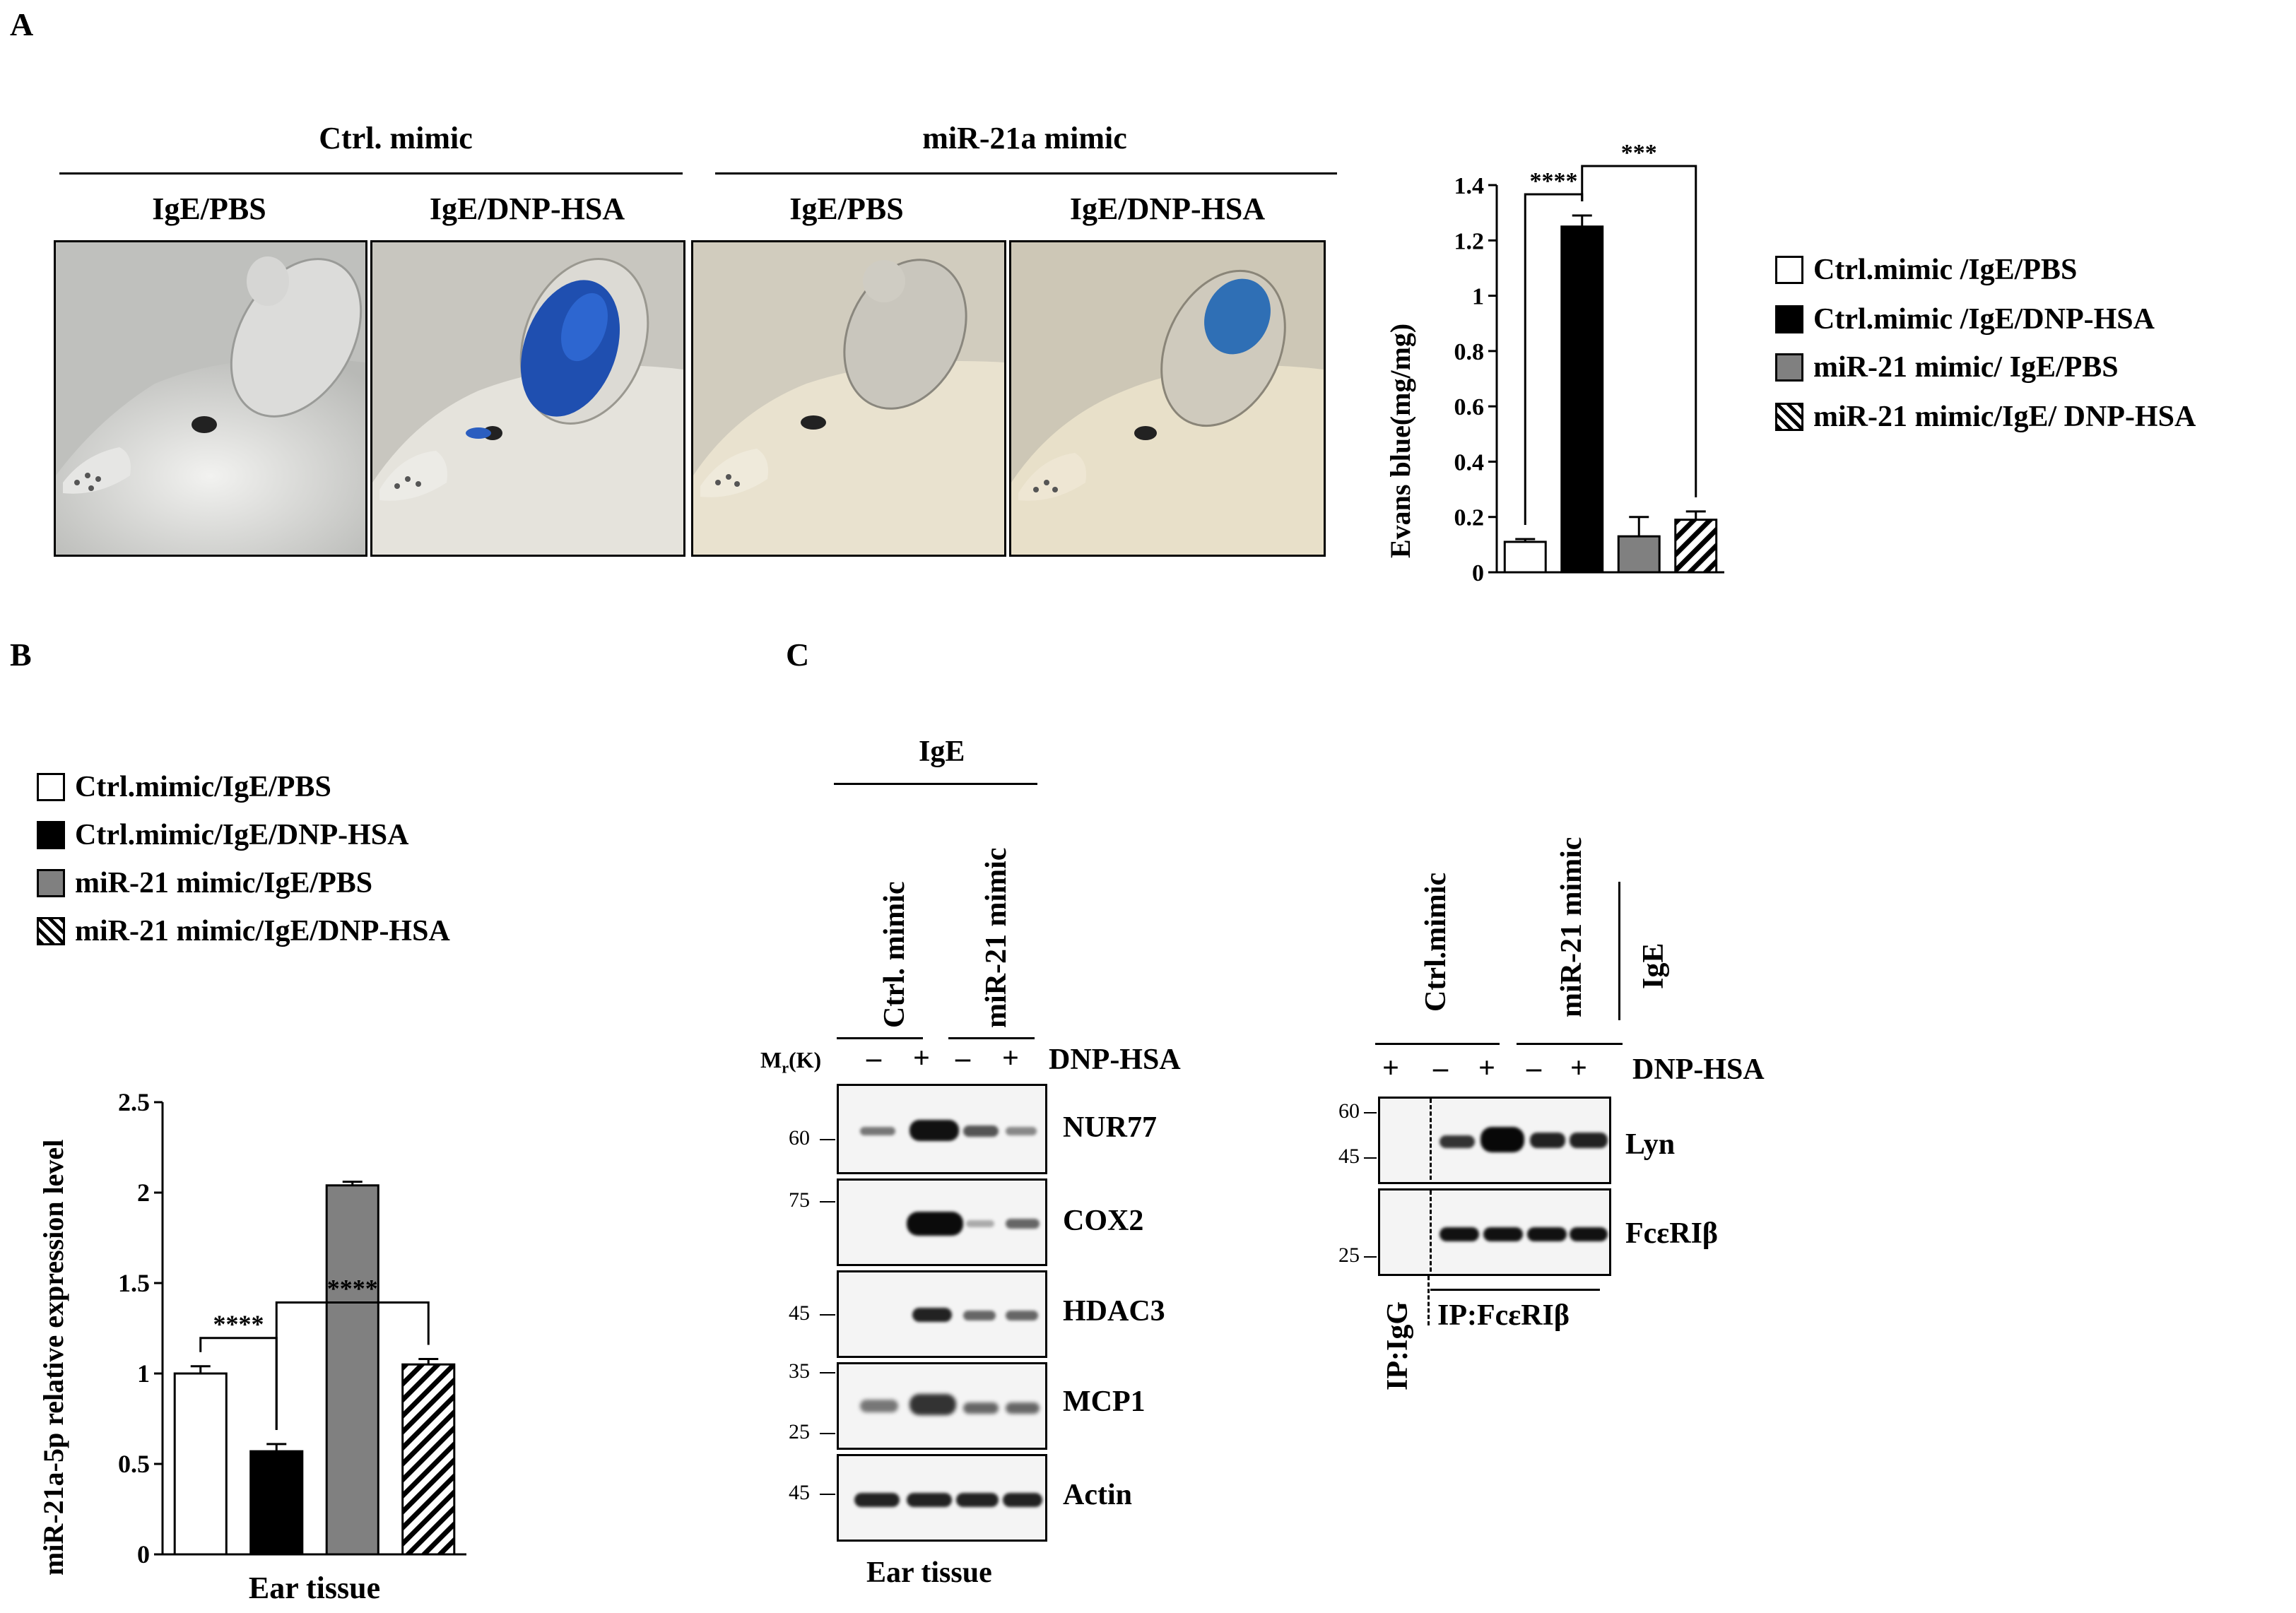 The height and width of the screenshot is (1613, 2296). Describe the element at coordinates (1578, 1068) in the screenshot. I see `ip-lane-sign-5: +` at that location.